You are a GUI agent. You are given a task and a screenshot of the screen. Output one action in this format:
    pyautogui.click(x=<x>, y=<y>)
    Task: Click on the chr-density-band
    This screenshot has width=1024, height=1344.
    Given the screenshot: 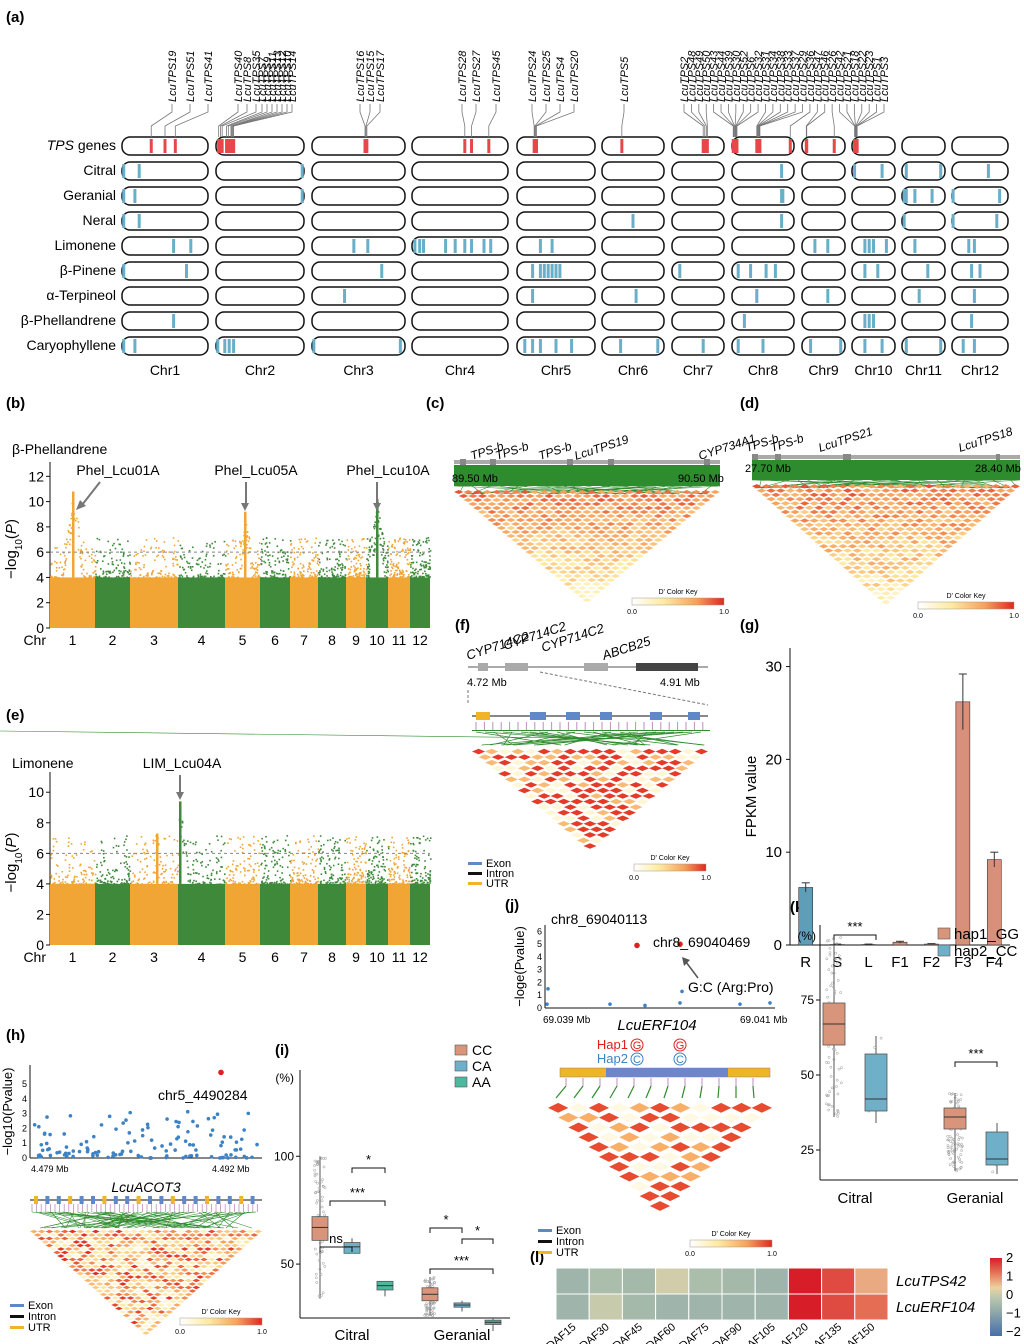 What is the action you would take?
    pyautogui.click(x=154, y=602)
    